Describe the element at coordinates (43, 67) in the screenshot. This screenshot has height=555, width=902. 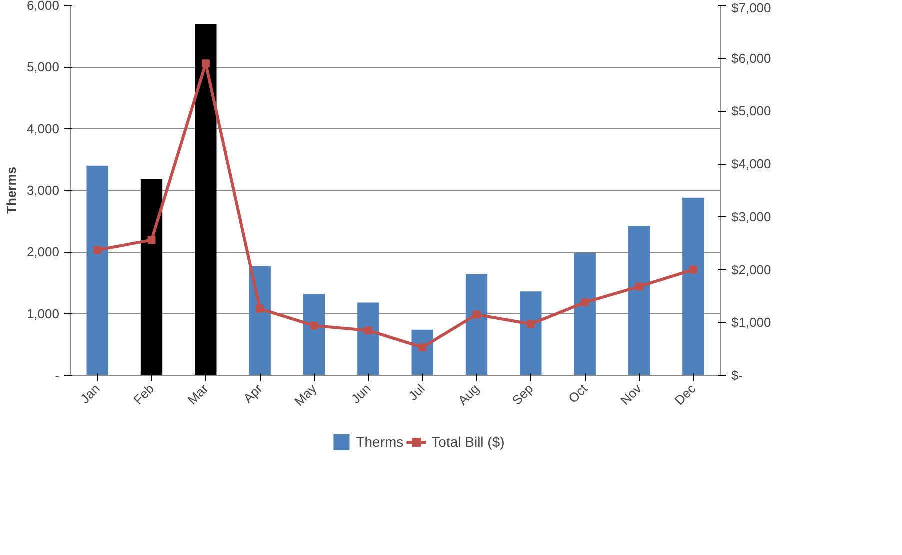
I see `y-tick-label: 5,000` at that location.